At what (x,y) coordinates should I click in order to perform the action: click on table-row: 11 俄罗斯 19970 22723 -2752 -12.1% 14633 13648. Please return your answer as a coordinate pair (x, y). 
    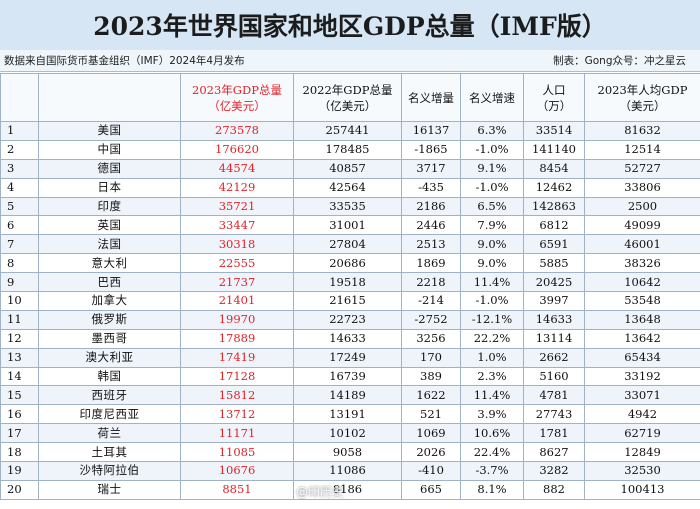
    Looking at the image, I should click on (350, 319).